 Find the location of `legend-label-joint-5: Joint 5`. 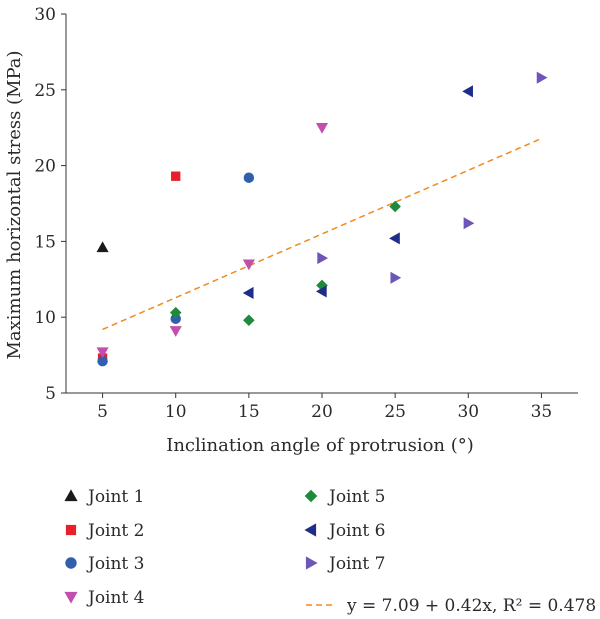

legend-label-joint-5: Joint 5 is located at coordinates (356, 497).